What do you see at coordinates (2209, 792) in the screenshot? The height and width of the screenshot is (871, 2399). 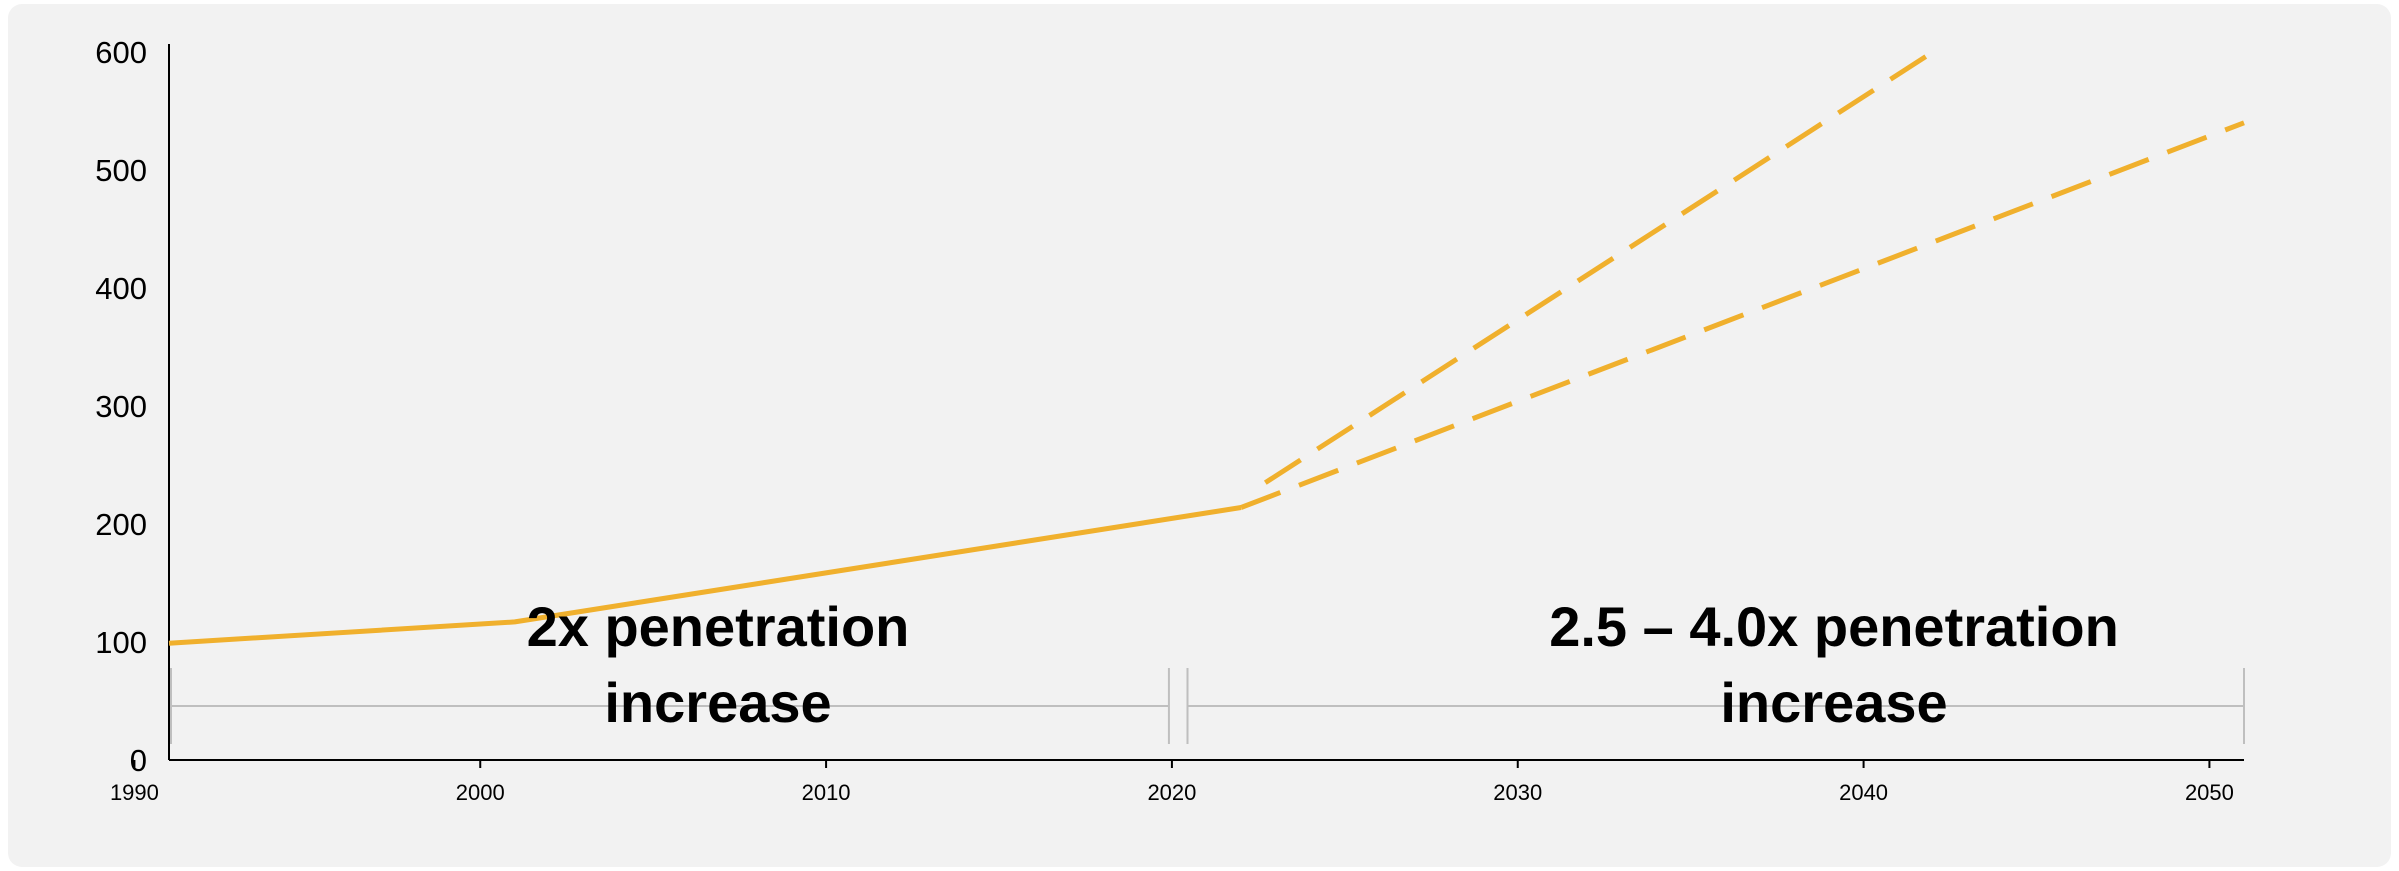 I see `x-tick-label: 2050` at bounding box center [2209, 792].